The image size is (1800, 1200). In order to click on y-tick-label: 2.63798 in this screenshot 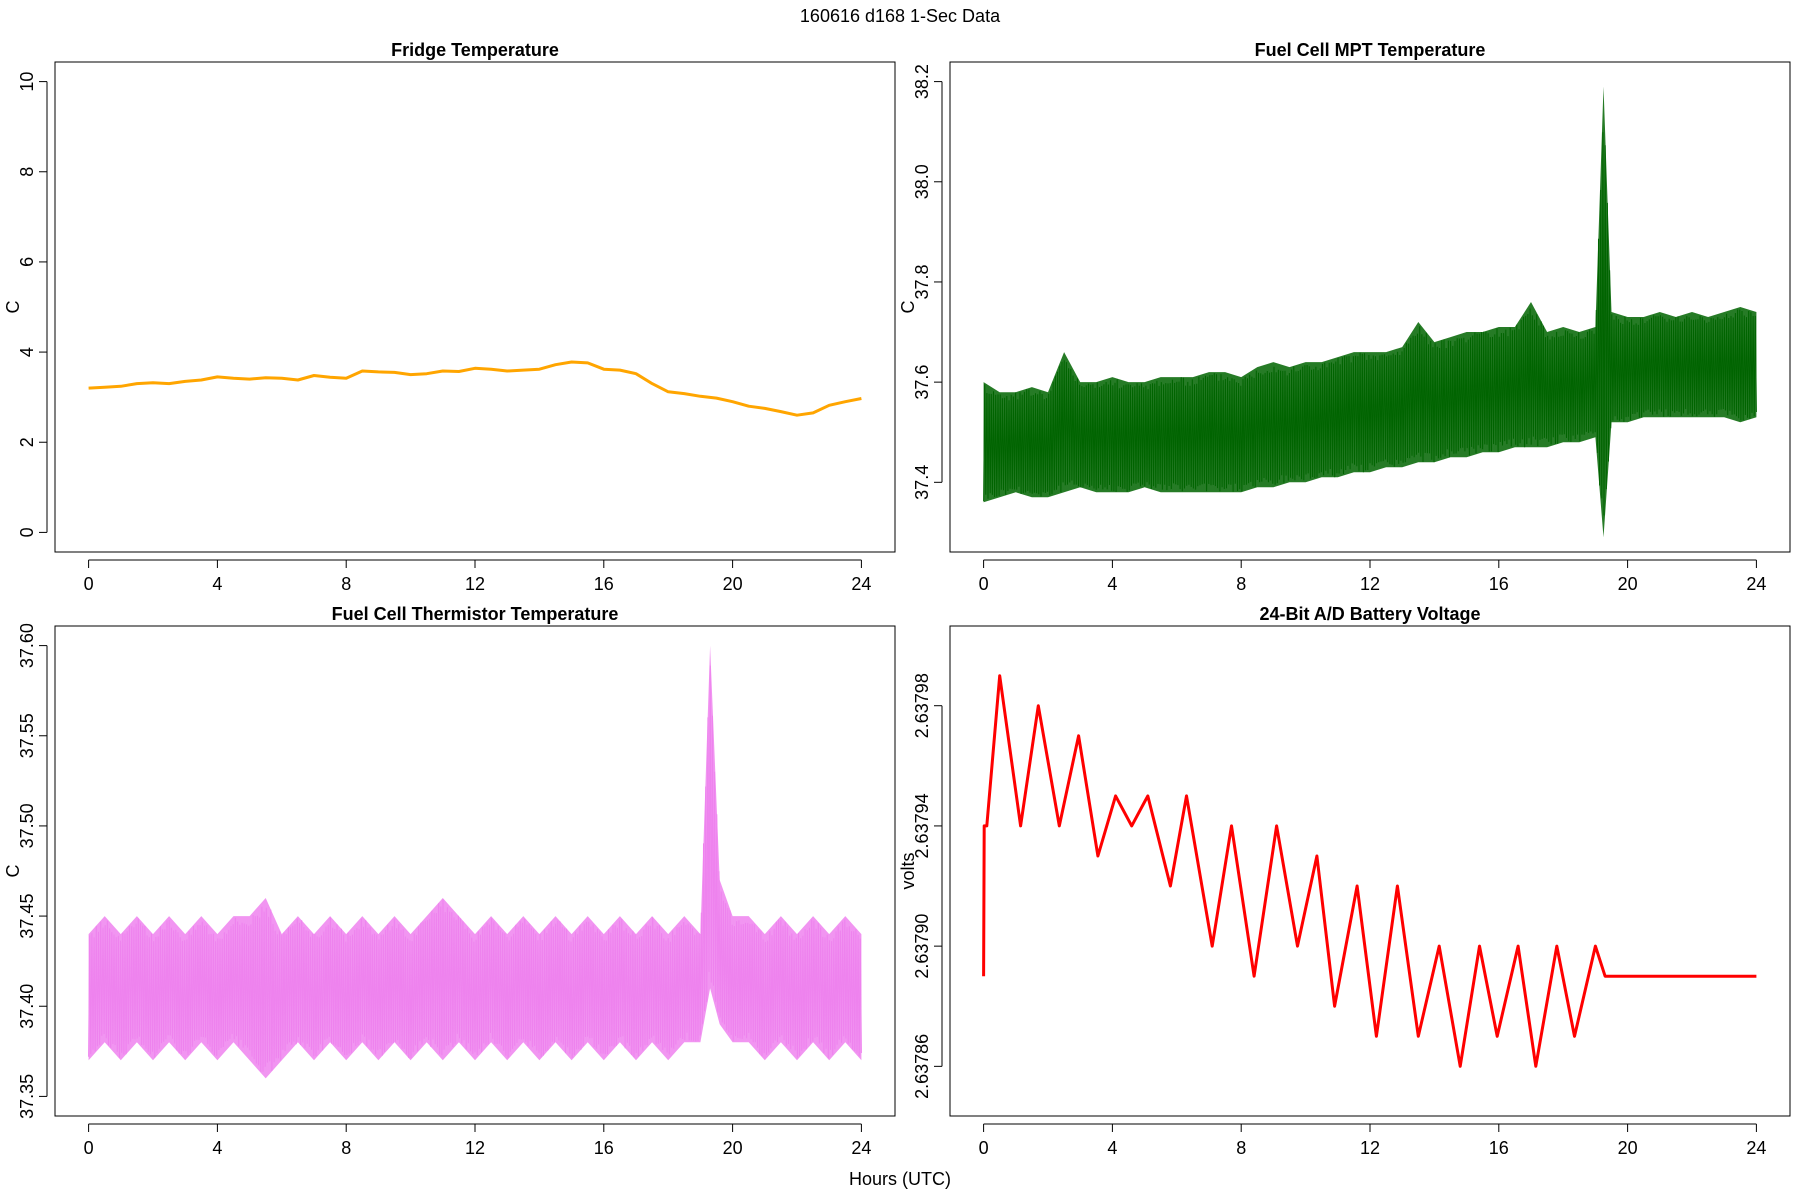, I will do `click(922, 705)`.